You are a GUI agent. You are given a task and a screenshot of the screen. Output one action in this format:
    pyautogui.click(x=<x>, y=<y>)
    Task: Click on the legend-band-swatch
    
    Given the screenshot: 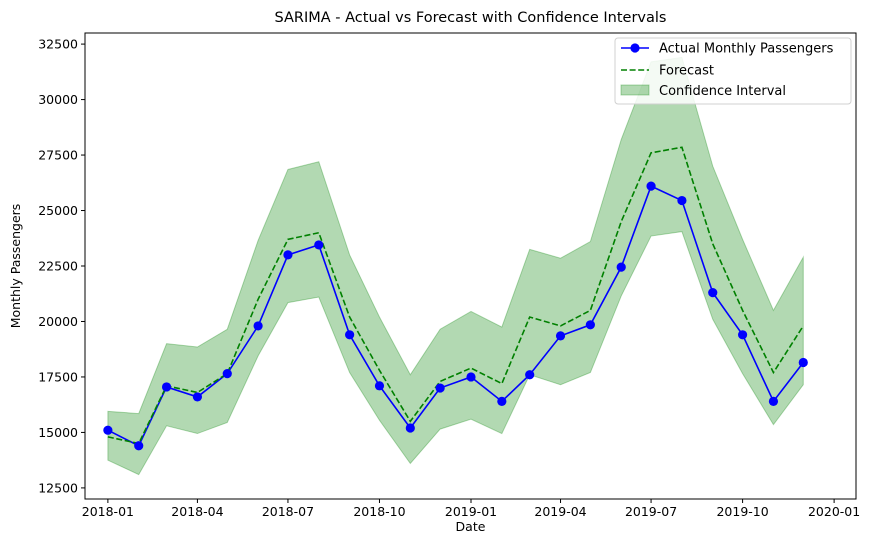 What is the action you would take?
    pyautogui.click(x=635, y=90)
    